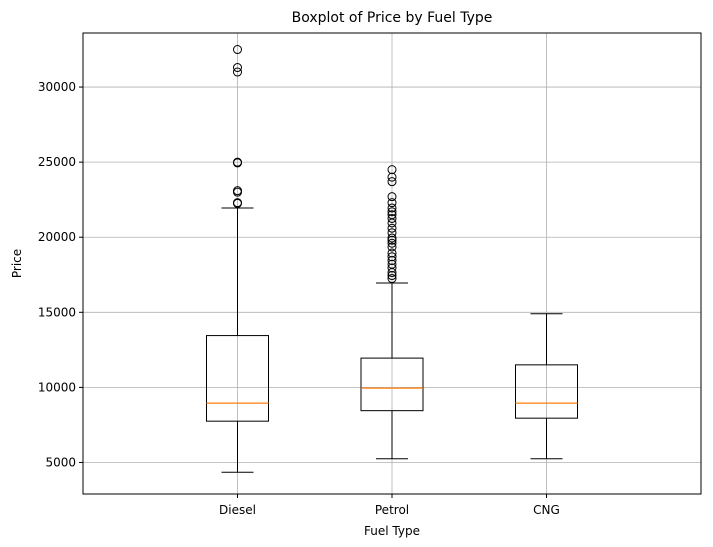 This screenshot has width=713, height=547. I want to click on y-tick-label: 25000, so click(57, 162).